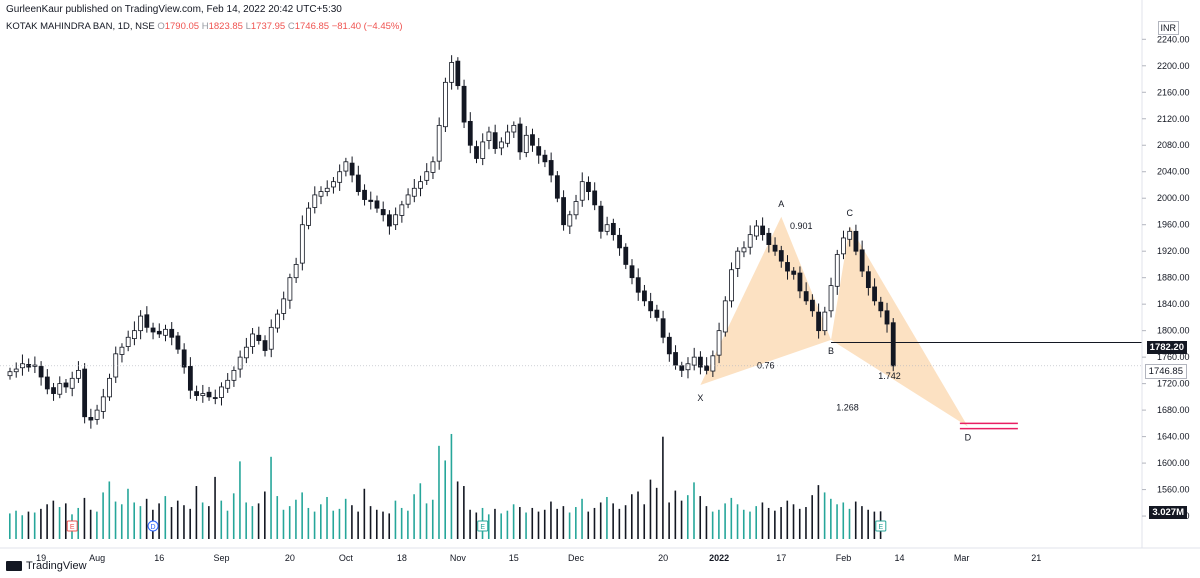 This screenshot has height=578, width=1200. I want to click on high-label: H, so click(205, 26).